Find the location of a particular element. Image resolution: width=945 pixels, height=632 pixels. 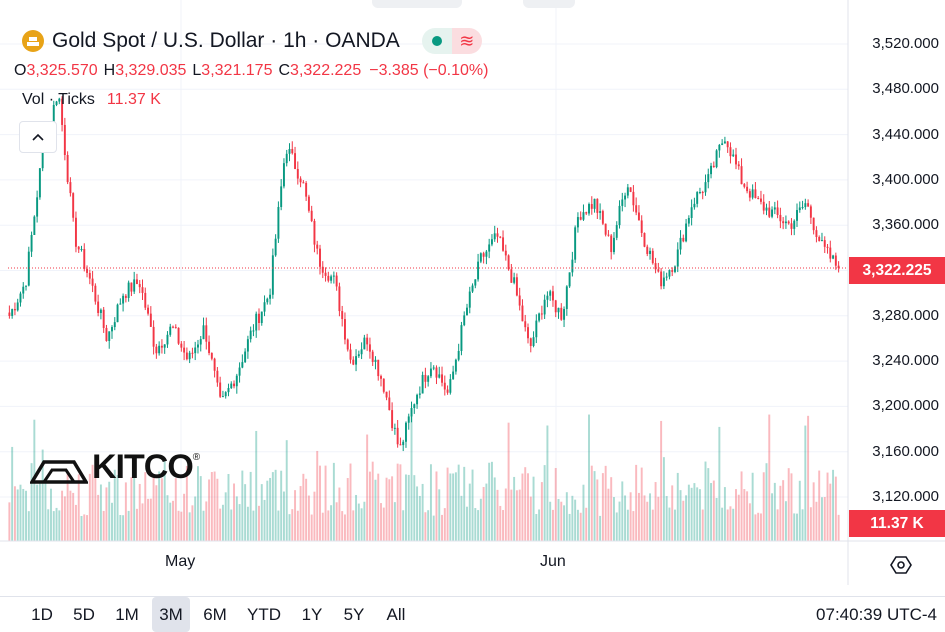

volume-legend: Vol · Ticks 11.37 K is located at coordinates (255, 100).